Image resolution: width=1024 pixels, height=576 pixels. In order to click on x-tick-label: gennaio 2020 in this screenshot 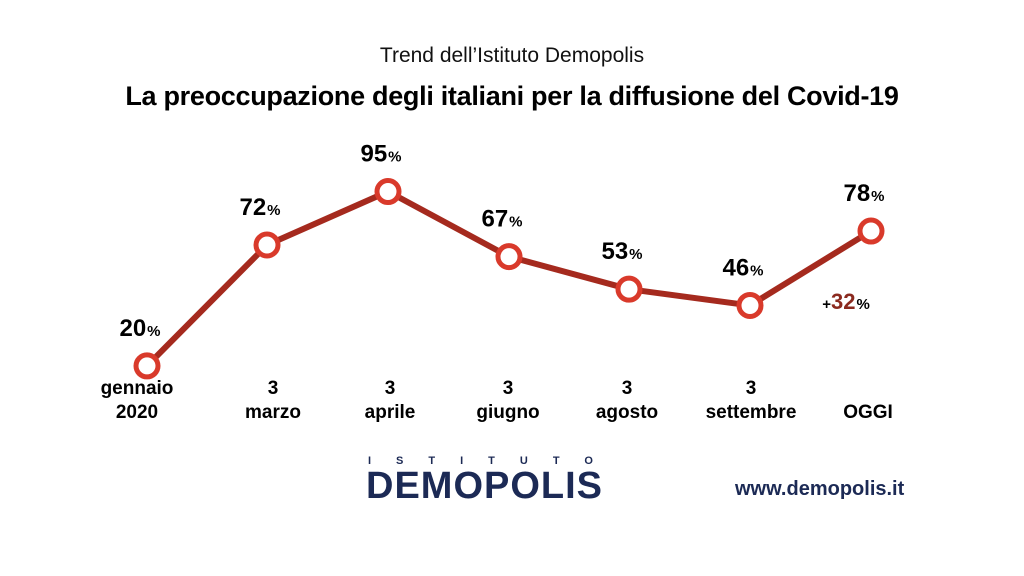, I will do `click(137, 400)`.